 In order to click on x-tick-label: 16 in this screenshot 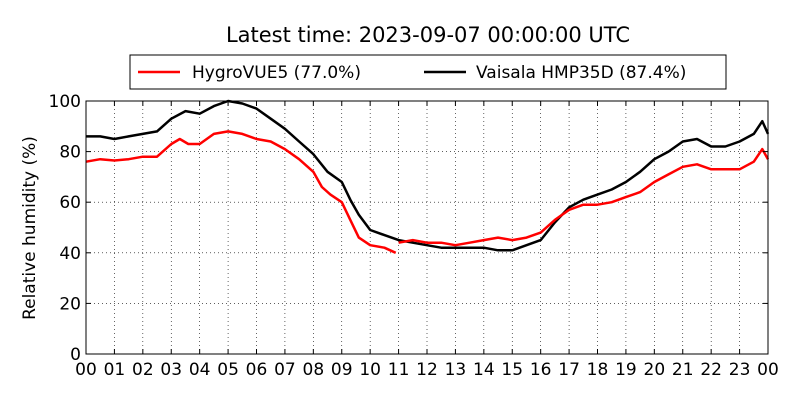, I will do `click(541, 370)`.